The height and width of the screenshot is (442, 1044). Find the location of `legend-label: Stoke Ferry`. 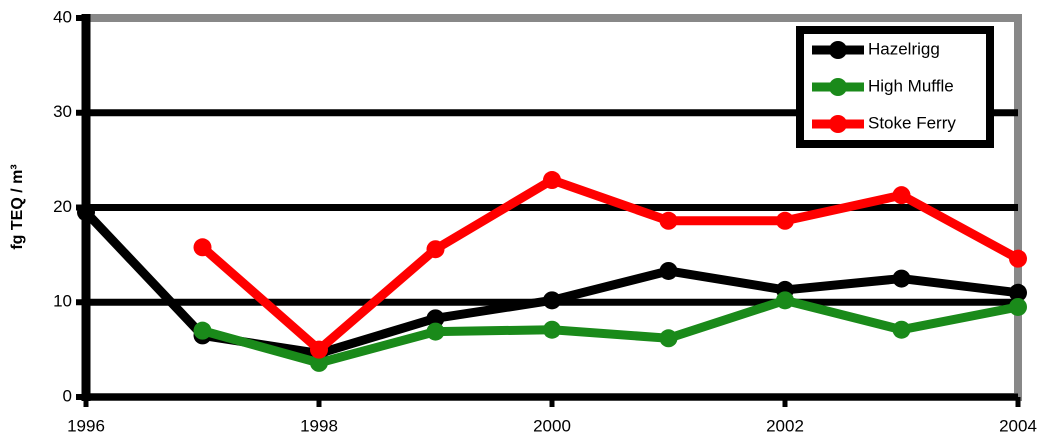

legend-label: Stoke Ferry is located at coordinates (912, 122).